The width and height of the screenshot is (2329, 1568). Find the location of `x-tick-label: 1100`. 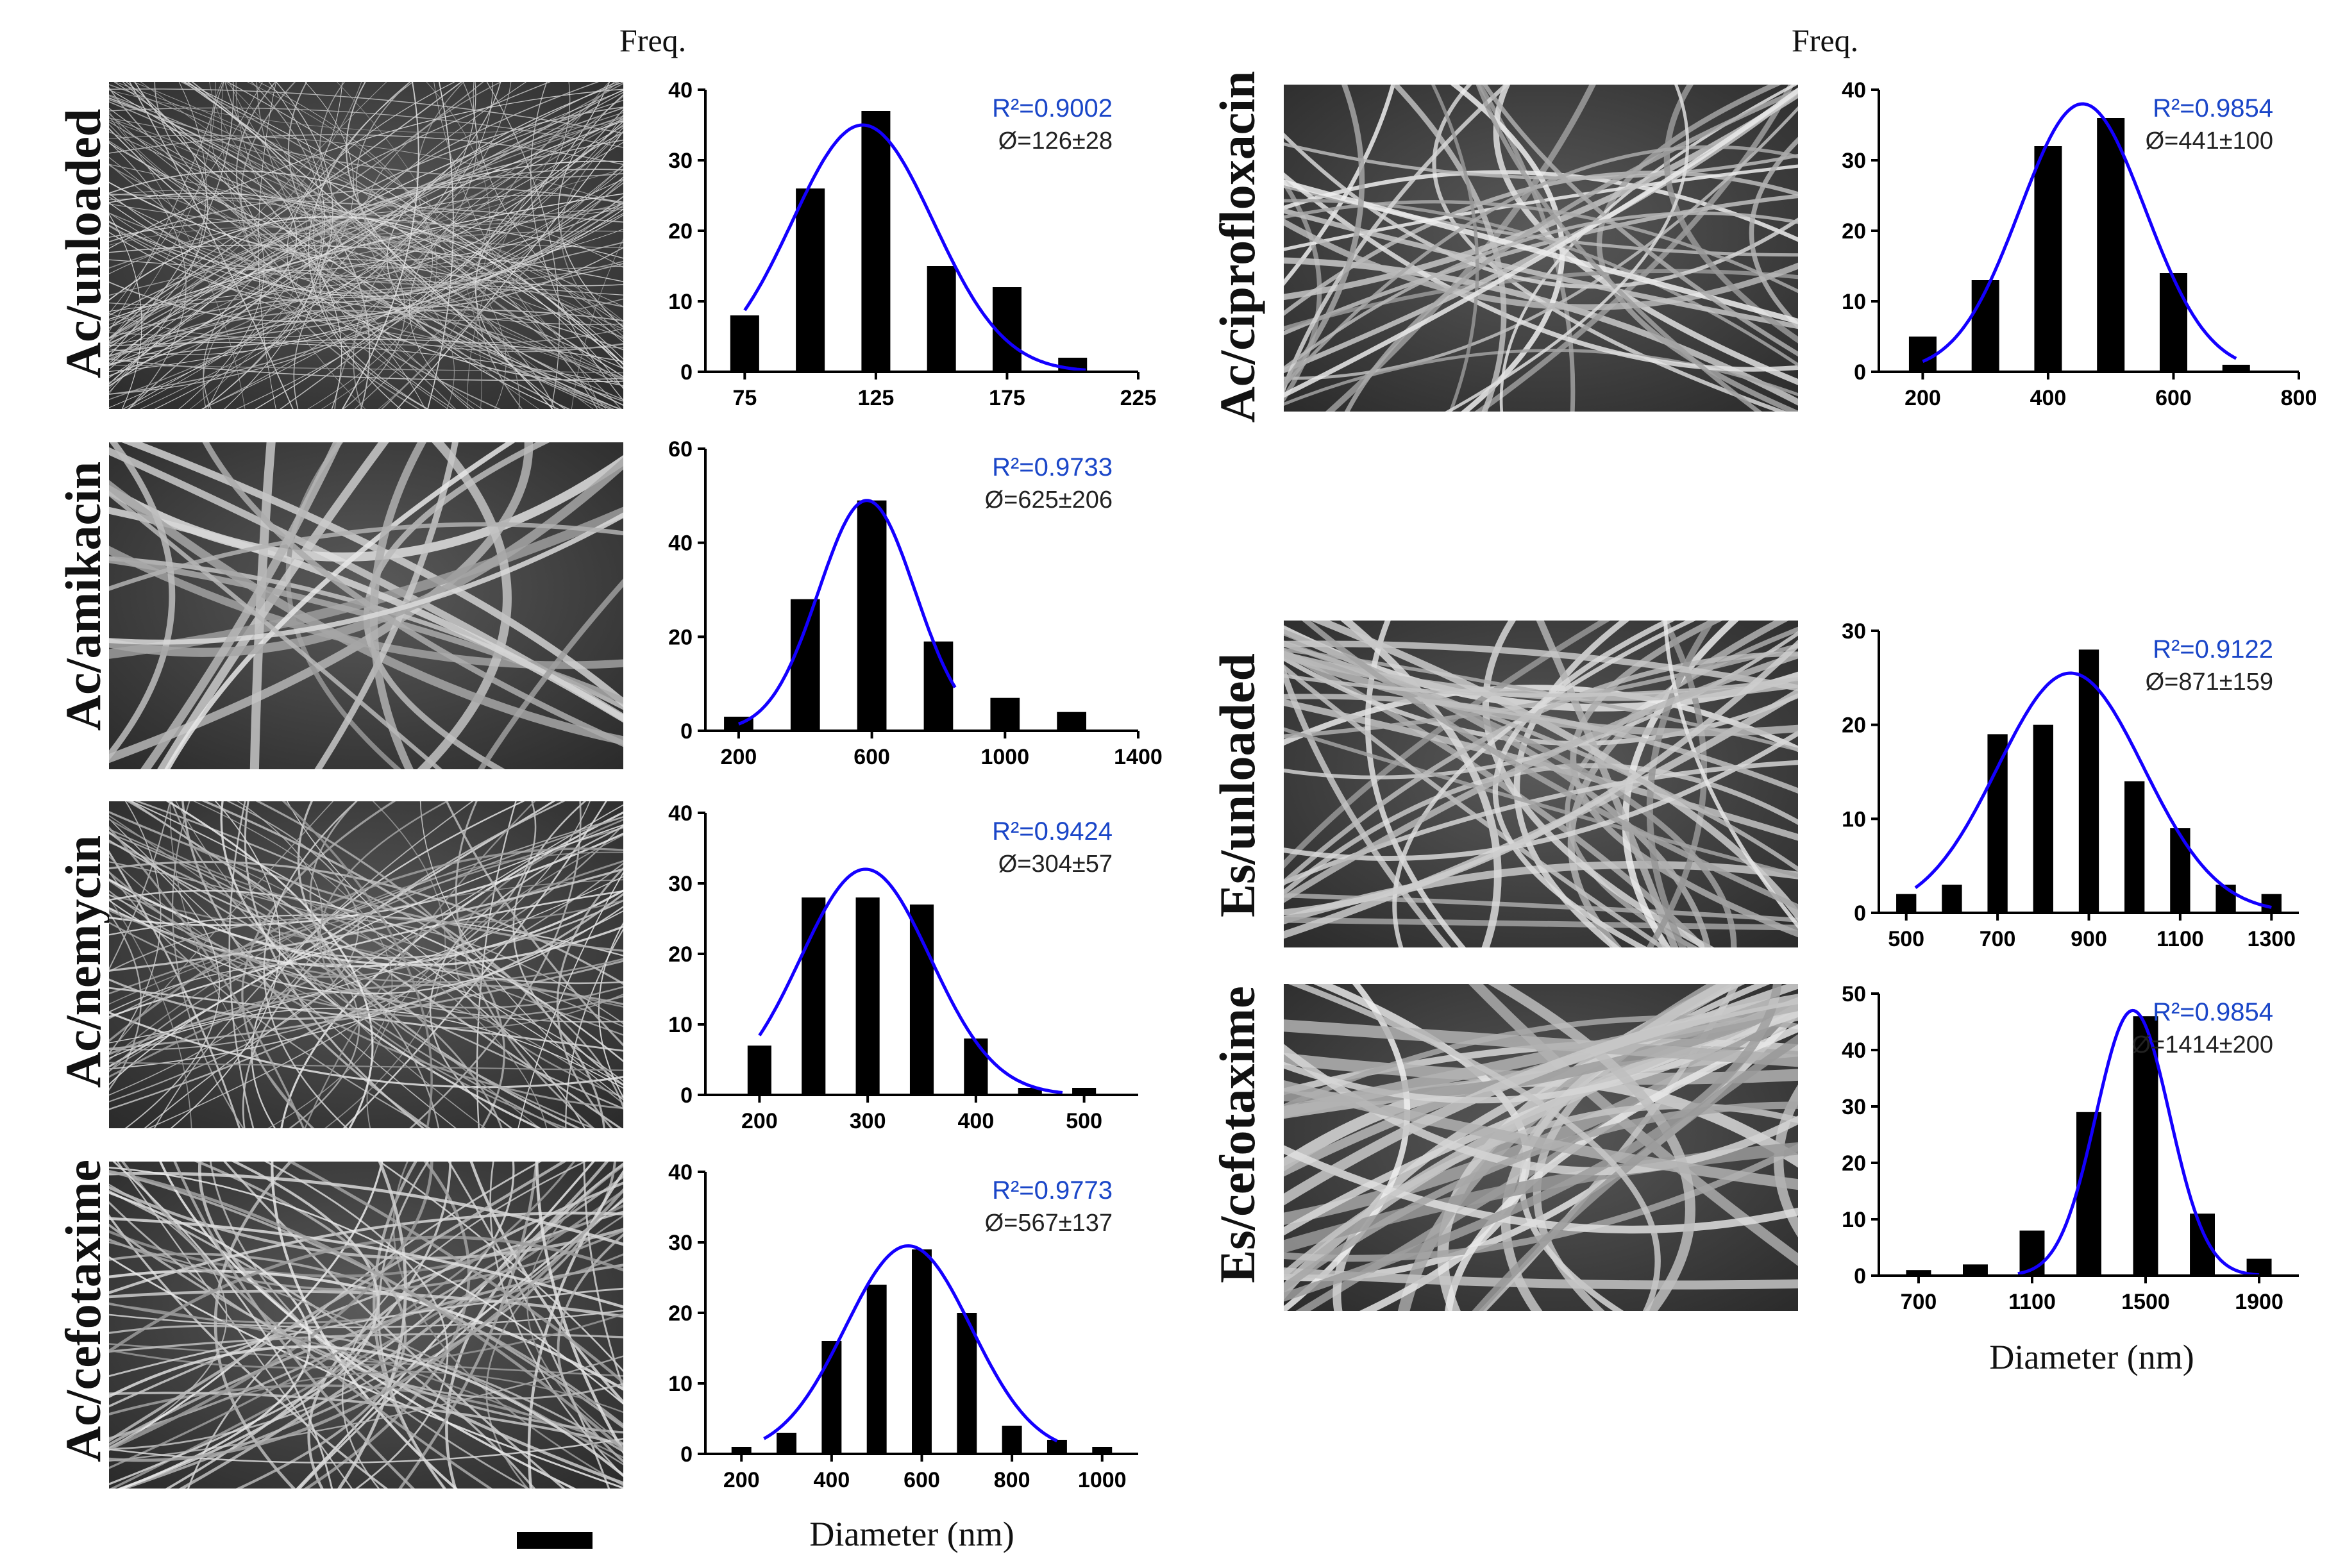

x-tick-label: 1100 is located at coordinates (2180, 939).